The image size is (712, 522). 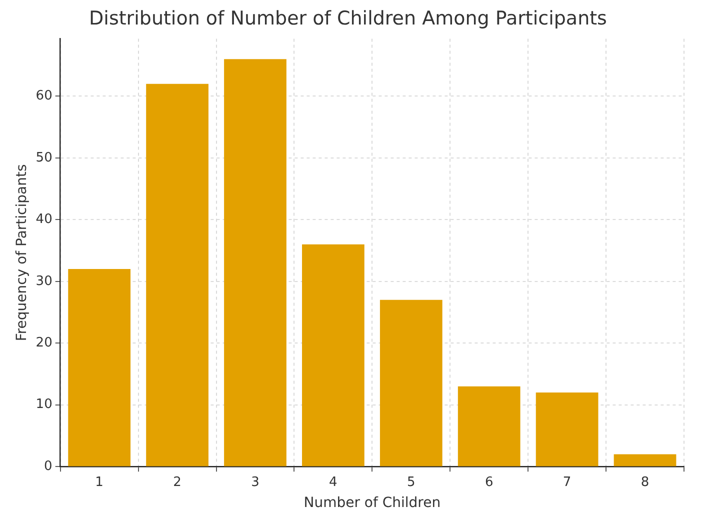 What do you see at coordinates (489, 482) in the screenshot?
I see `x-tick-label: 6` at bounding box center [489, 482].